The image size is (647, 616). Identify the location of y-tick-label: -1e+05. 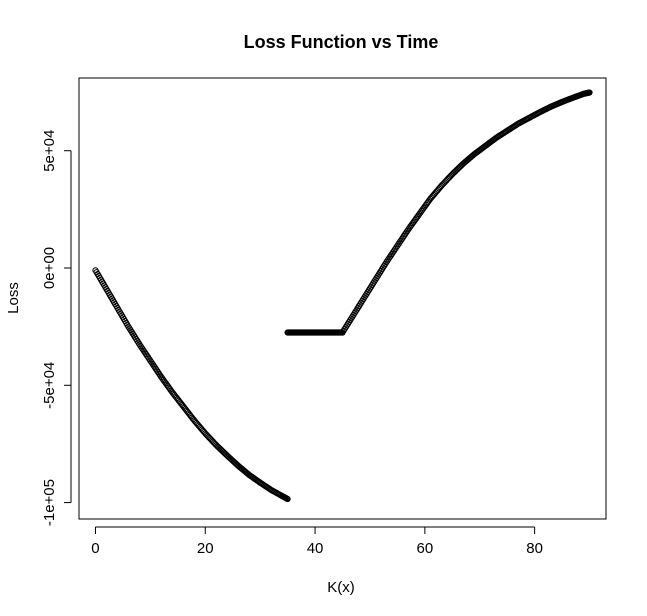
(49, 502).